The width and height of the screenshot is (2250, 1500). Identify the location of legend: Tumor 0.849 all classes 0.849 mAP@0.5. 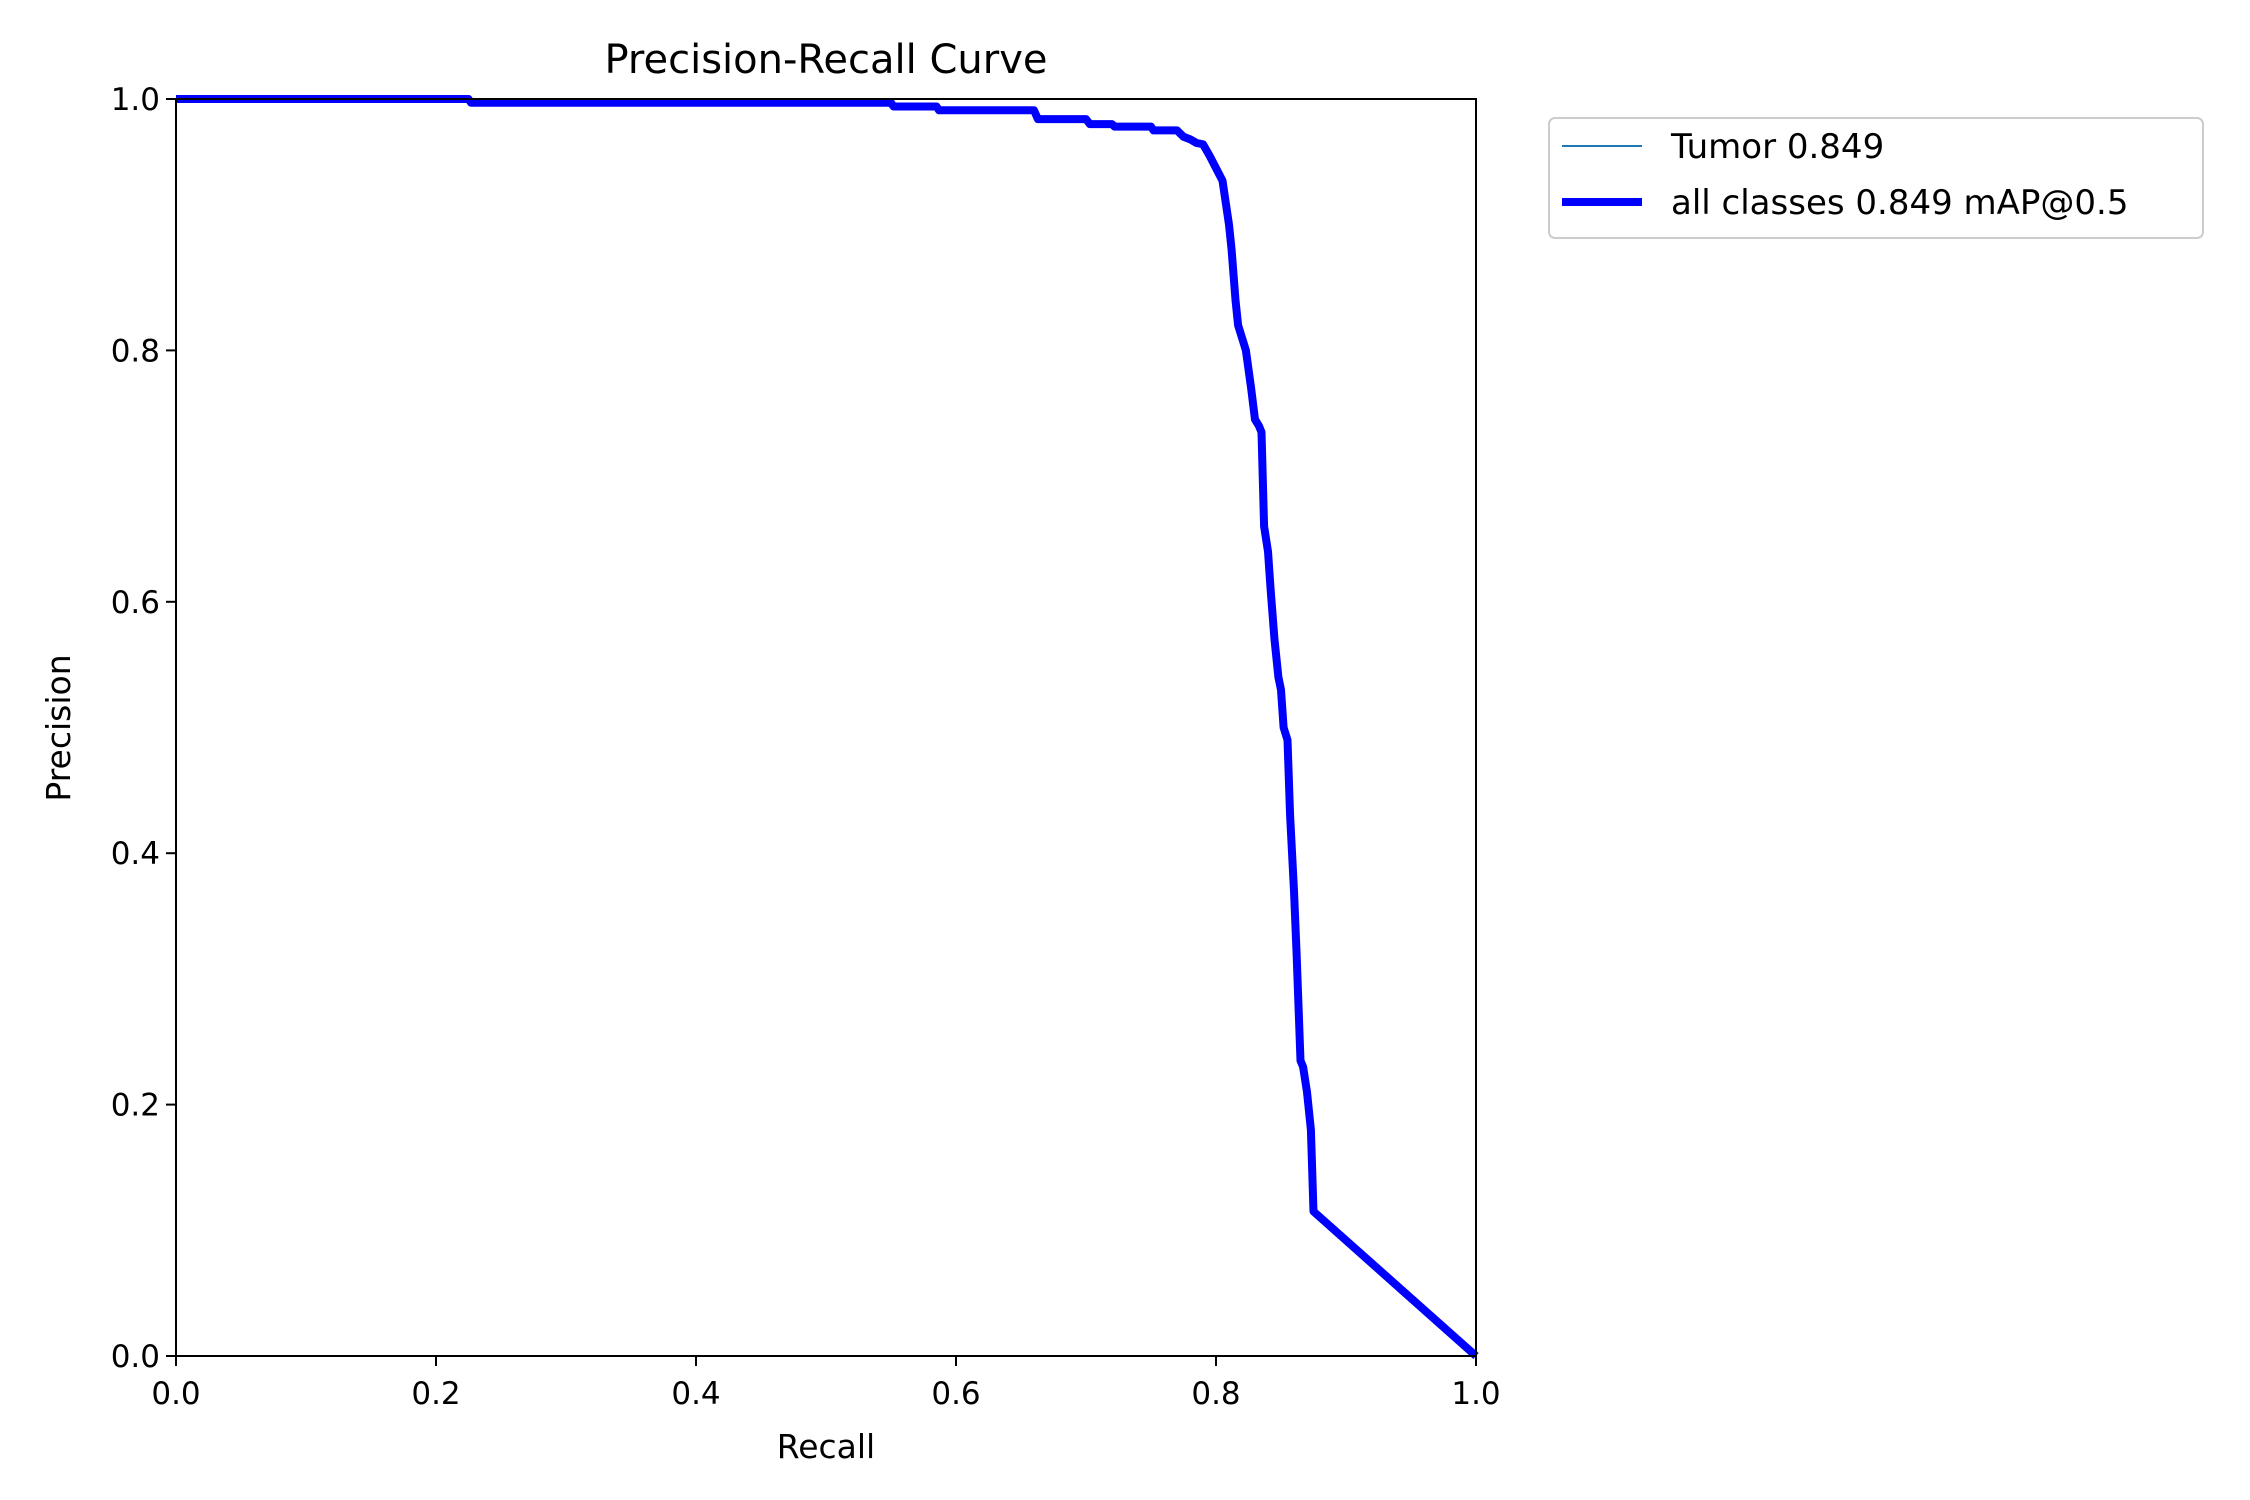
(1876, 178).